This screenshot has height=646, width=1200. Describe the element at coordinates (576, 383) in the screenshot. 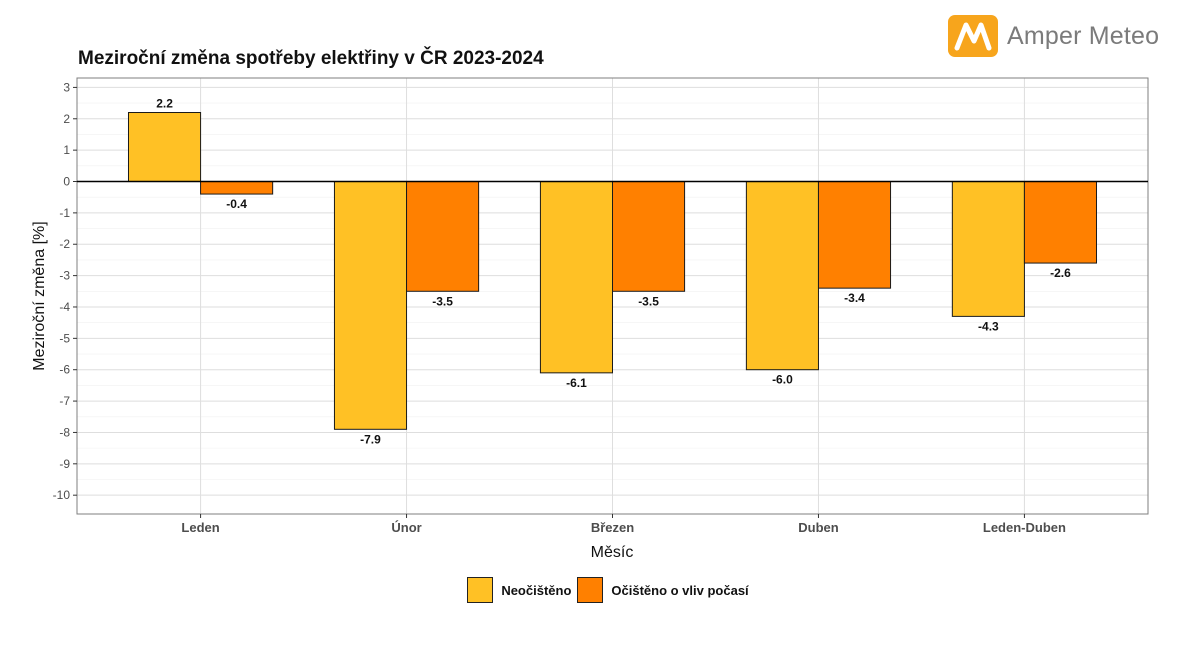

I see `data-label: -6.1` at that location.